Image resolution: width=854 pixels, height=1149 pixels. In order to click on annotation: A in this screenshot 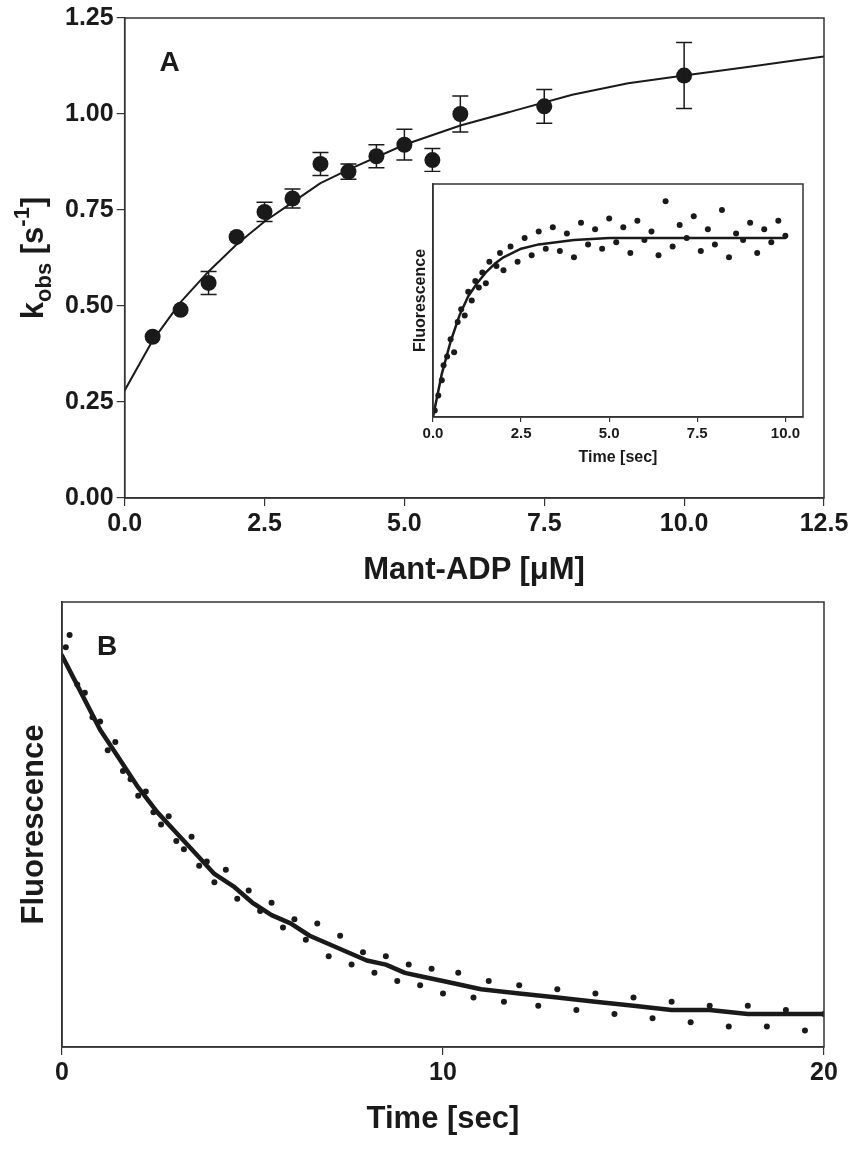, I will do `click(169, 61)`.